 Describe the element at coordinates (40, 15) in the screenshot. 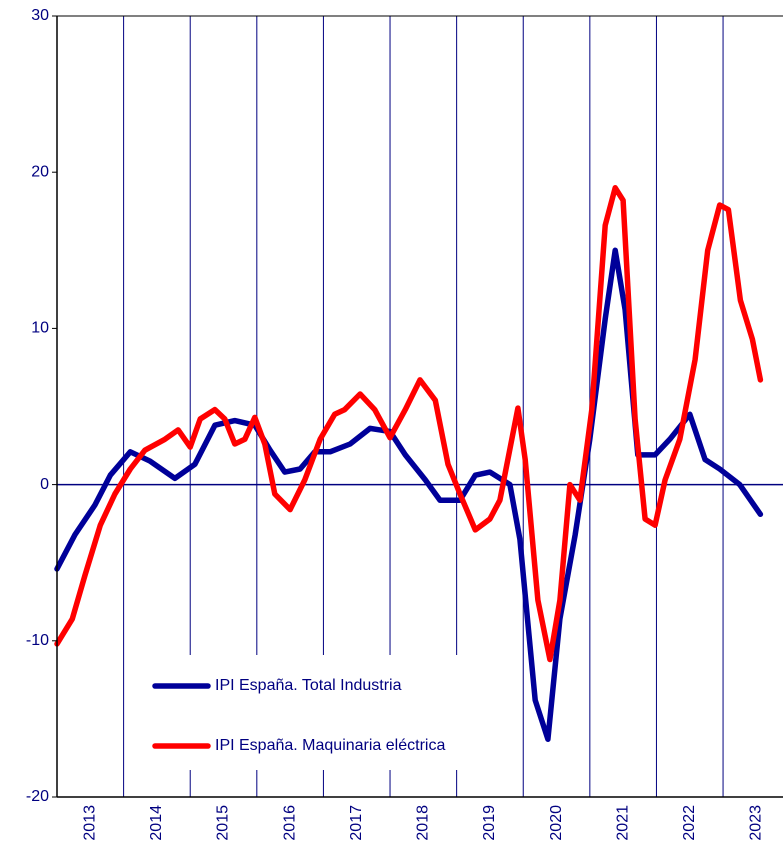

I see `y-tick-label: 30` at that location.